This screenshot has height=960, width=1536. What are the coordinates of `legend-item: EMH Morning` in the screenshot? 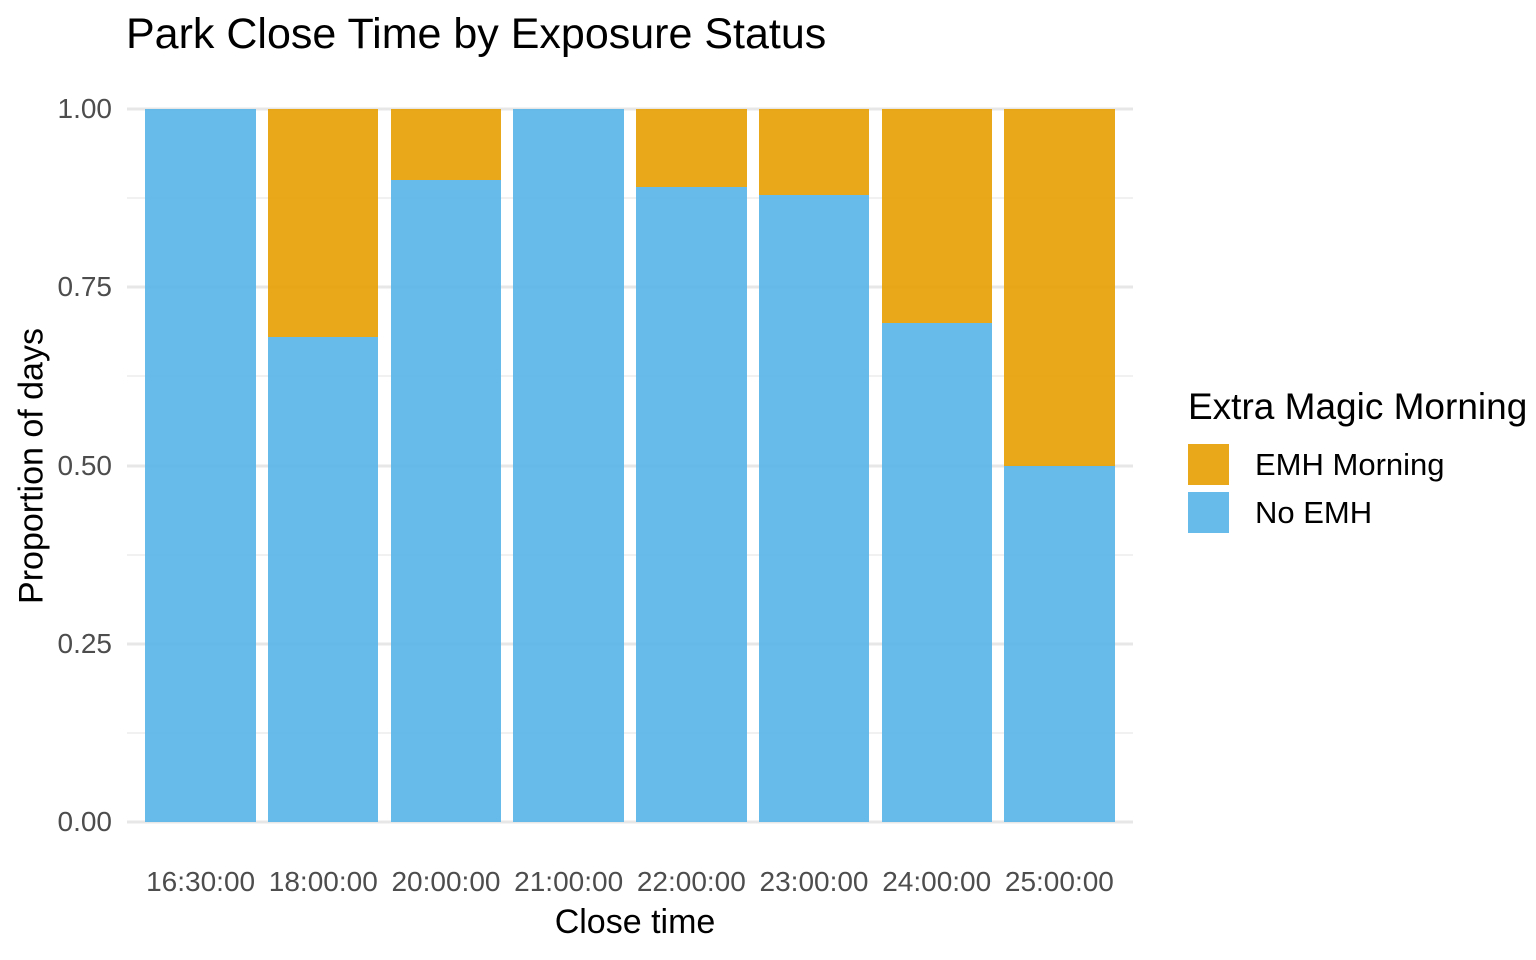 It's located at (1357, 464).